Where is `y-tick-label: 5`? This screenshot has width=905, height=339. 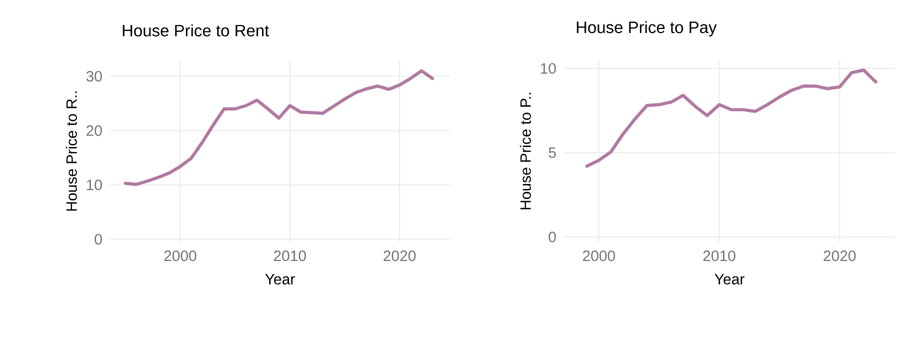 y-tick-label: 5 is located at coordinates (552, 152).